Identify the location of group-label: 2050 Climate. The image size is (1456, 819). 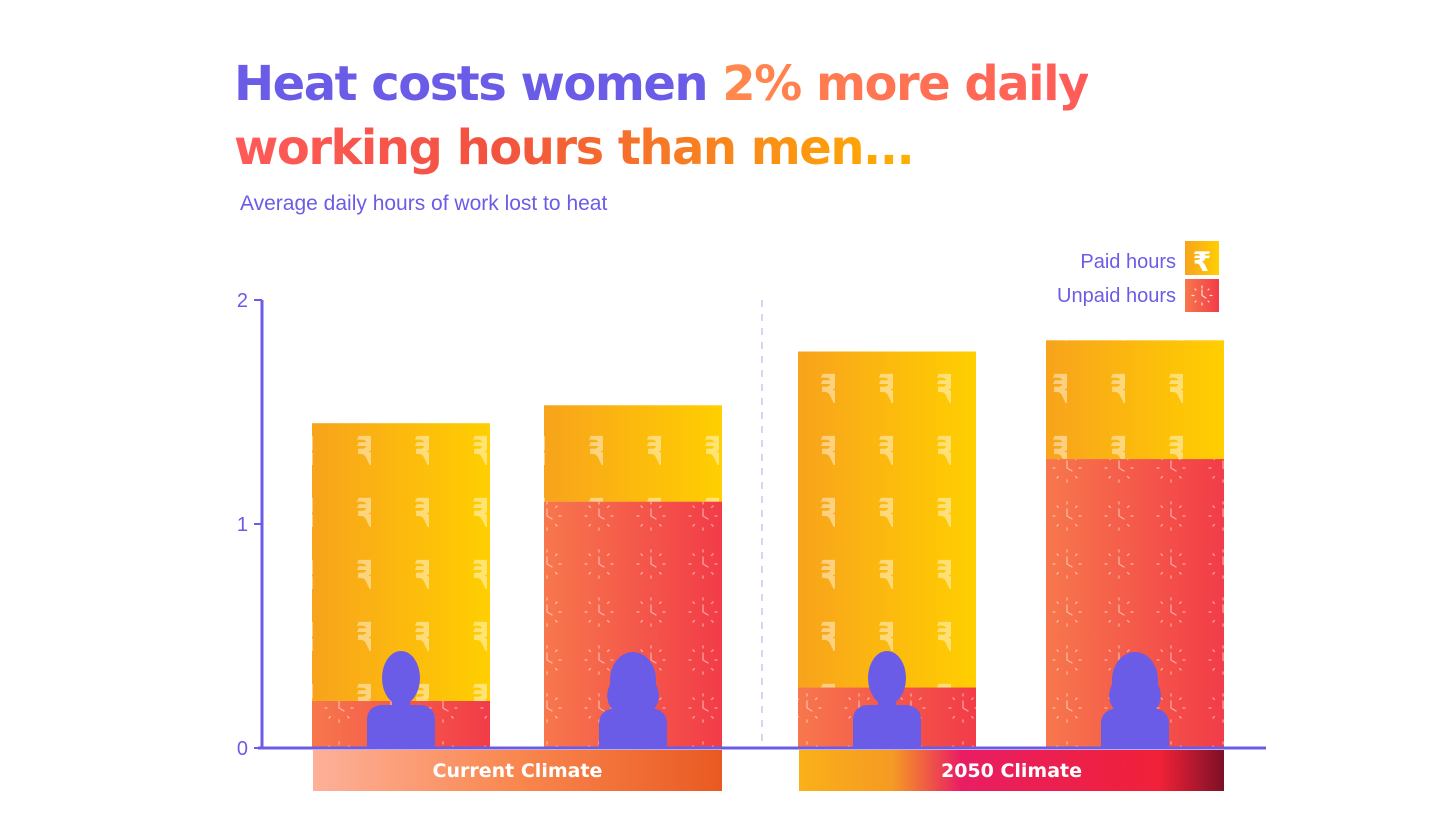
(1011, 771).